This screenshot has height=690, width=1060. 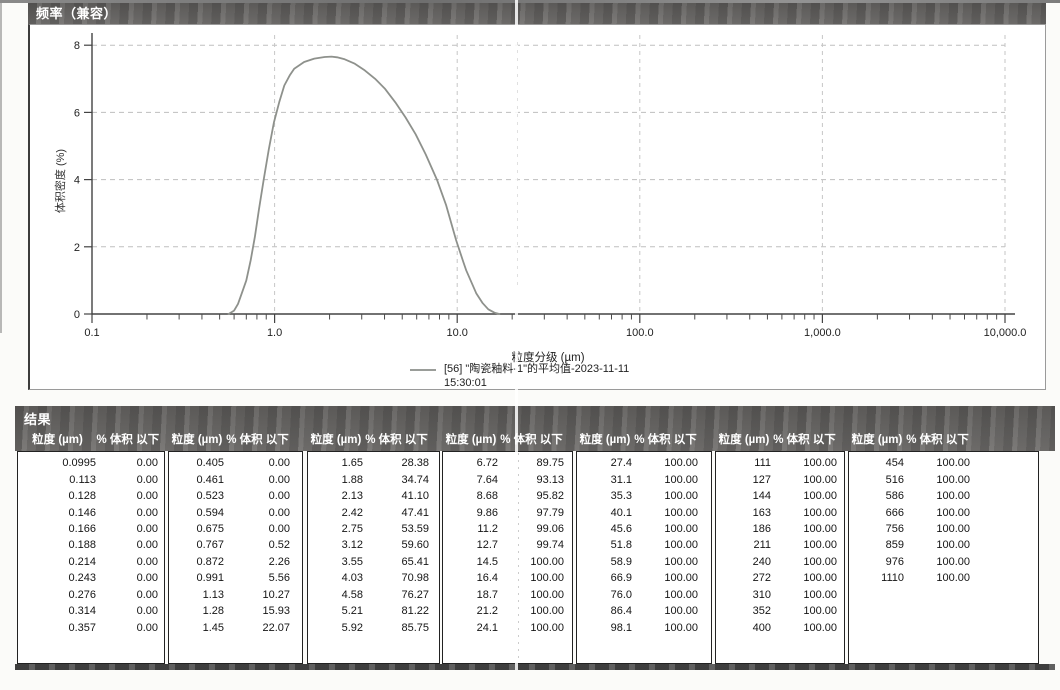 I want to click on table-row: 859 100.00, so click(x=943, y=545).